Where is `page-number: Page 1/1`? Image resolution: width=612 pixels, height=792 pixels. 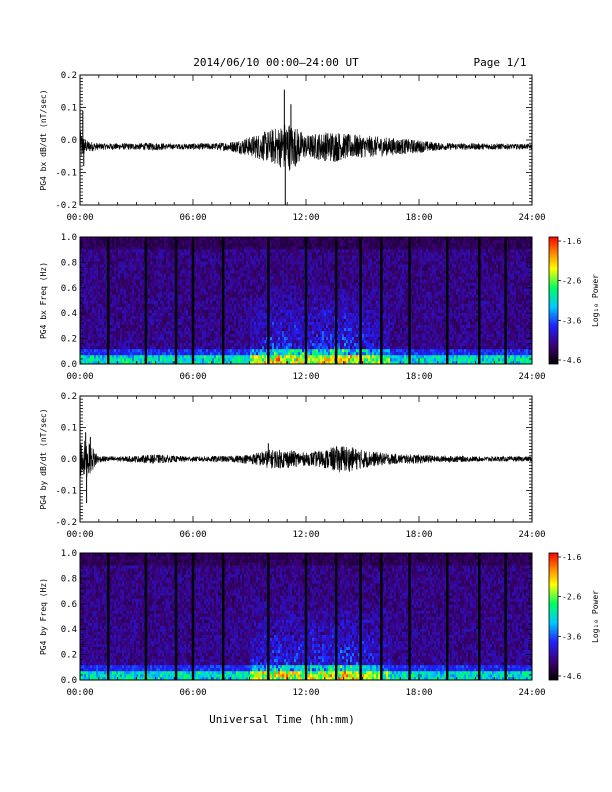 page-number: Page 1/1 is located at coordinates (500, 62).